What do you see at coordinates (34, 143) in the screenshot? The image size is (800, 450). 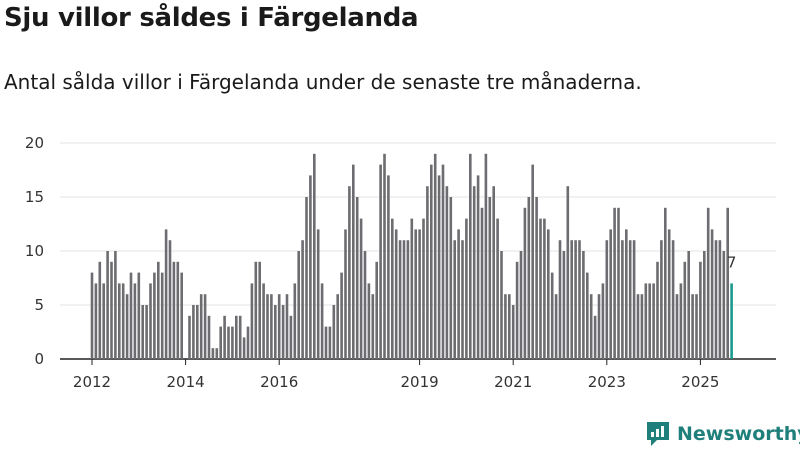 I see `y-tick-label: 20` at bounding box center [34, 143].